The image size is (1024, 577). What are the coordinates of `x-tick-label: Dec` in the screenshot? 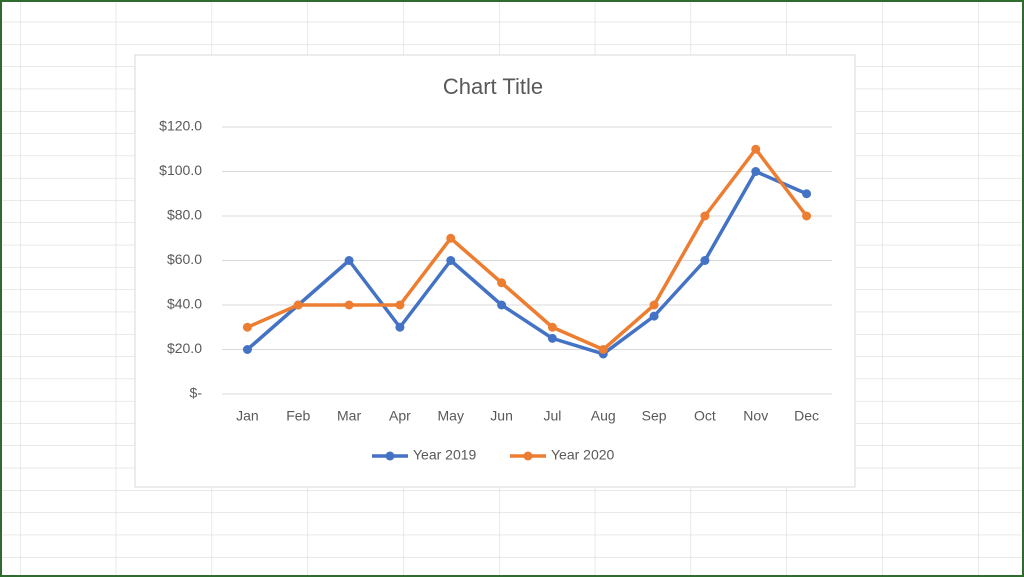 It's located at (806, 416).